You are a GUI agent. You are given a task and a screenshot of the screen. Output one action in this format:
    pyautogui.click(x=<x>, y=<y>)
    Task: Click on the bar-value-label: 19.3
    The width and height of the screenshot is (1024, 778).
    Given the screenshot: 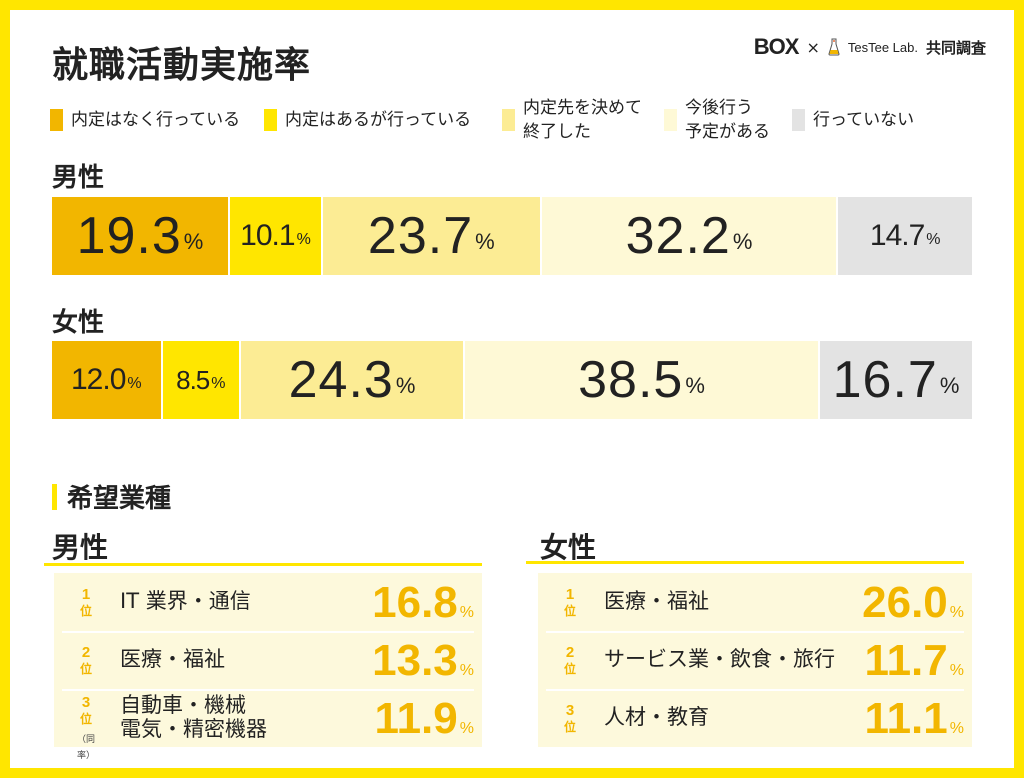 What is the action you would take?
    pyautogui.click(x=129, y=236)
    